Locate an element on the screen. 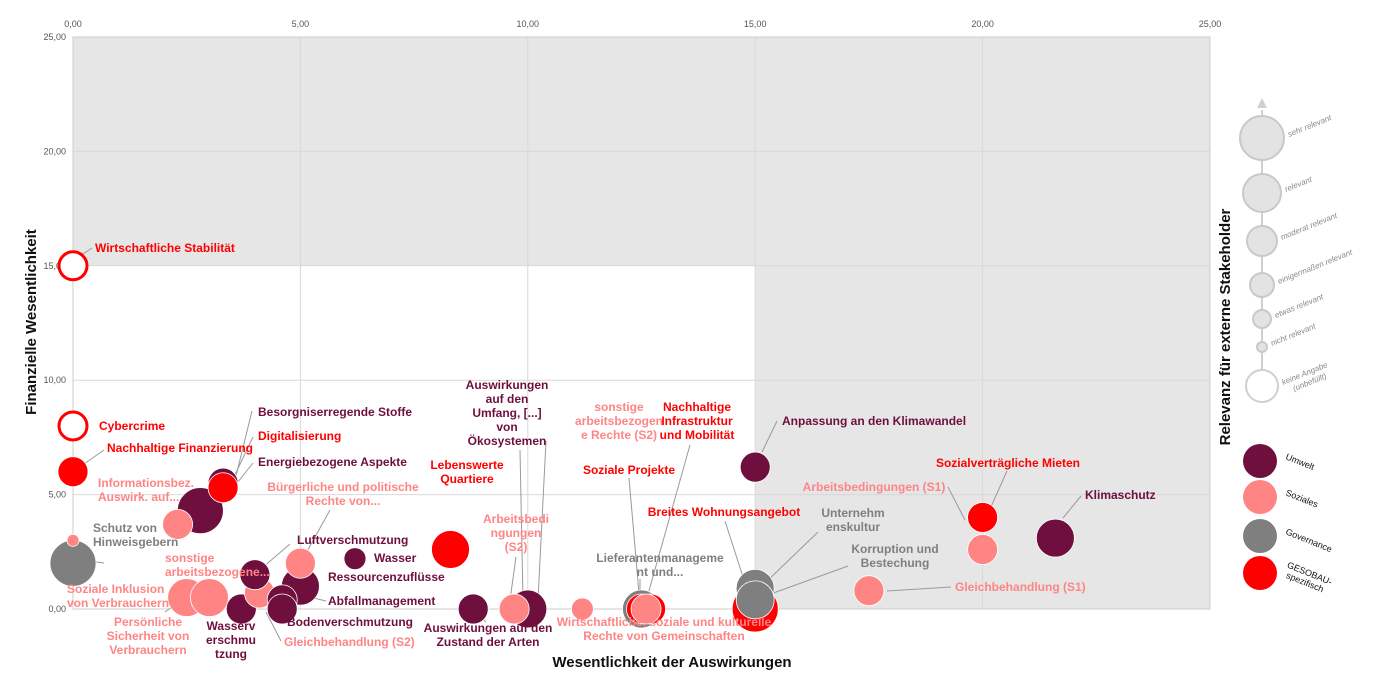  data-point-label: Auswirkungen auf den Zustand der Arten is located at coordinates (488, 635).